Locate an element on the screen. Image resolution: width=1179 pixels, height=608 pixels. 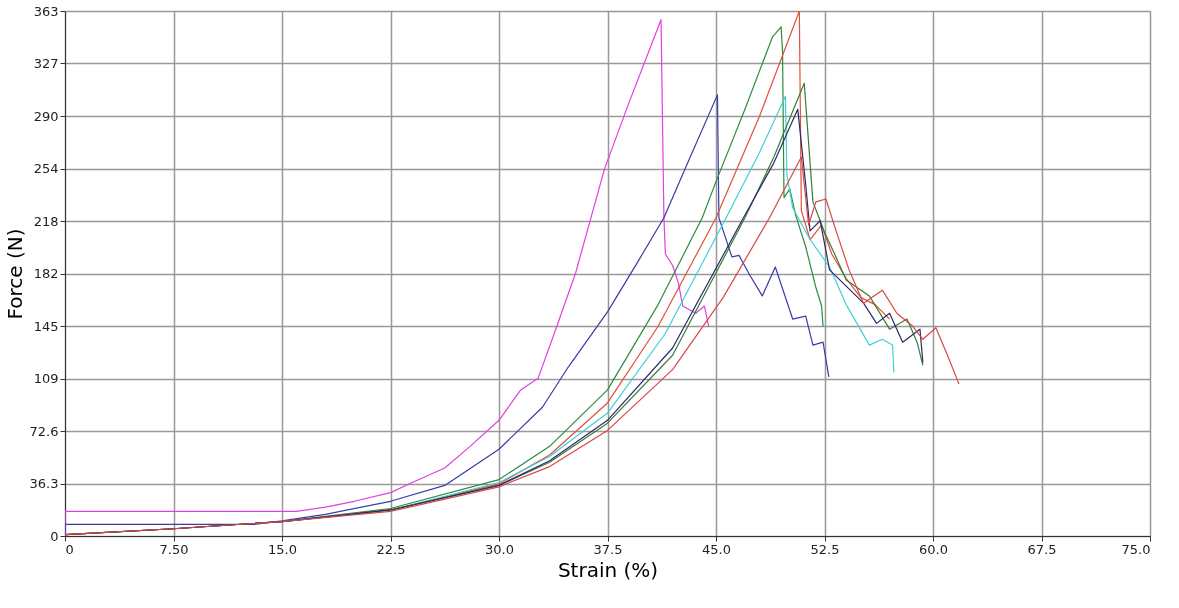
x-tick-label: 75.0 is located at coordinates (1136, 549).